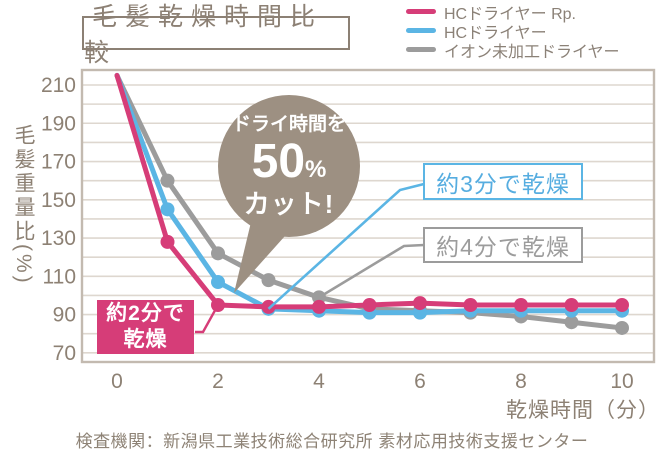 Image resolution: width=664 pixels, height=452 pixels. What do you see at coordinates (207, 319) in the screenshot?
I see `leader-line-pink` at bounding box center [207, 319].